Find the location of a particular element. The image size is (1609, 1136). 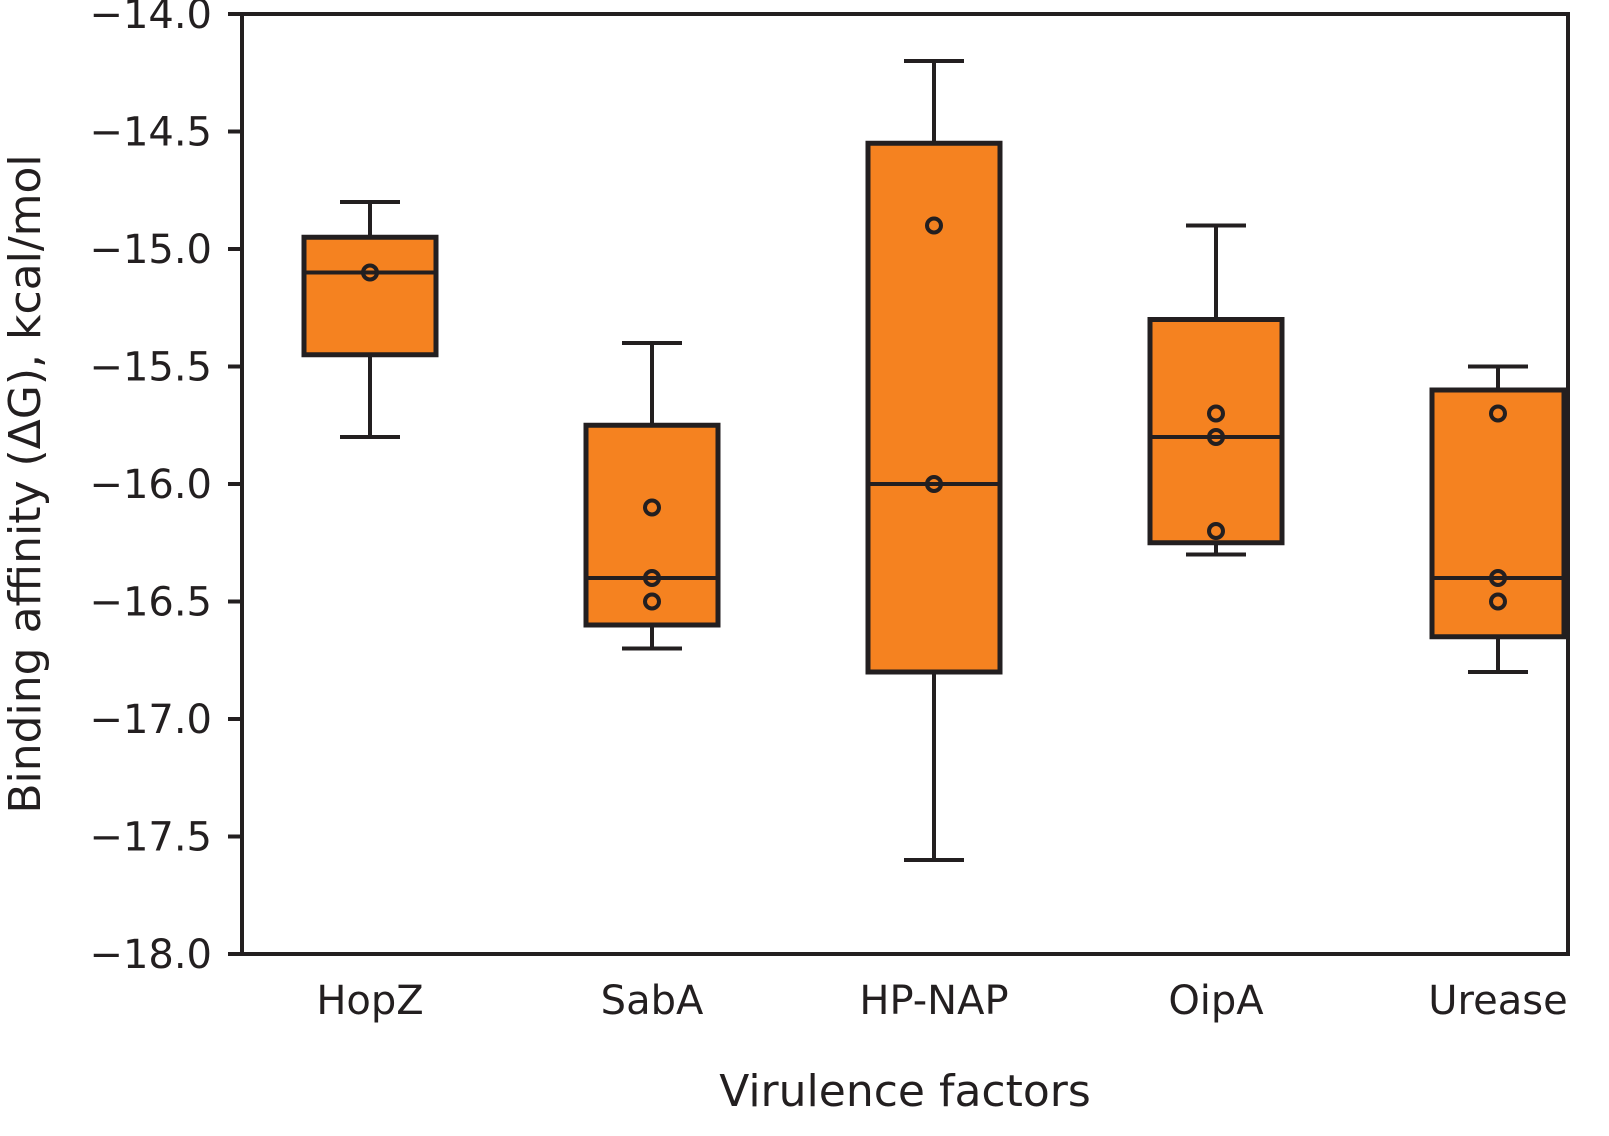

box-oipa is located at coordinates (1216, 390).